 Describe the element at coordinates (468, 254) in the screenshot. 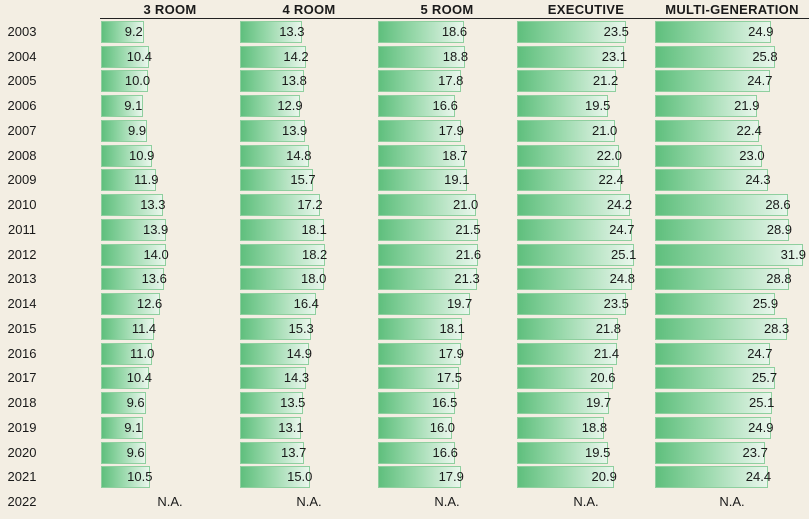

I see `data-value-label: 21.6` at that location.